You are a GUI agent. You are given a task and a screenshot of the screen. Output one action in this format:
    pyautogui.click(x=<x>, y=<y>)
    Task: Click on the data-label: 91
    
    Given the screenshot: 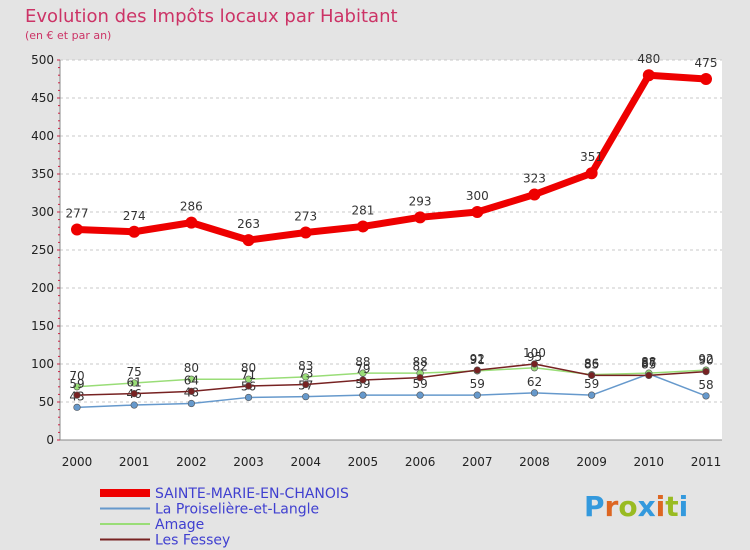 What is the action you would take?
    pyautogui.click(x=477, y=360)
    